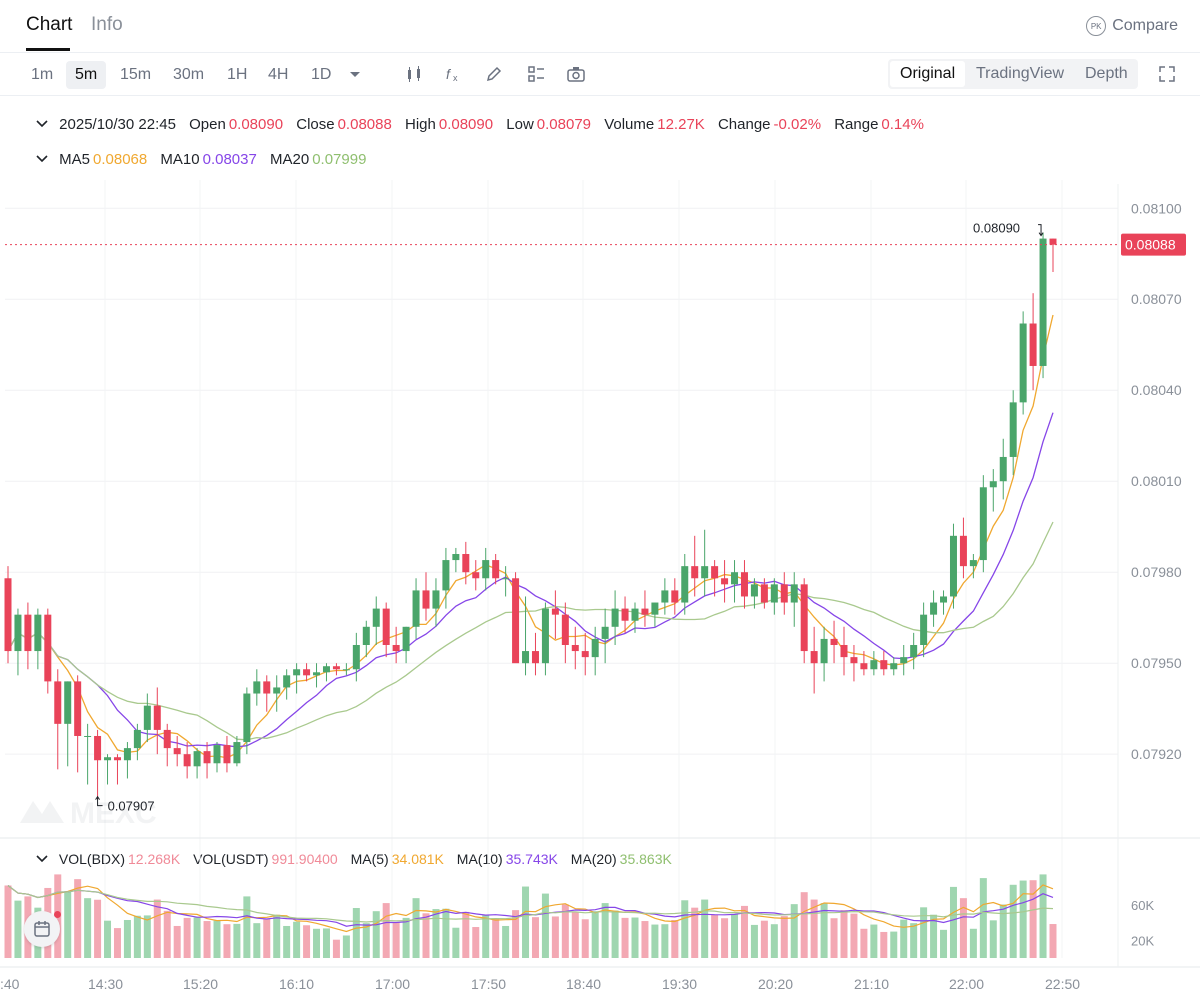 The image size is (1200, 997). What do you see at coordinates (494, 74) in the screenshot?
I see `draw-pencil-icon` at bounding box center [494, 74].